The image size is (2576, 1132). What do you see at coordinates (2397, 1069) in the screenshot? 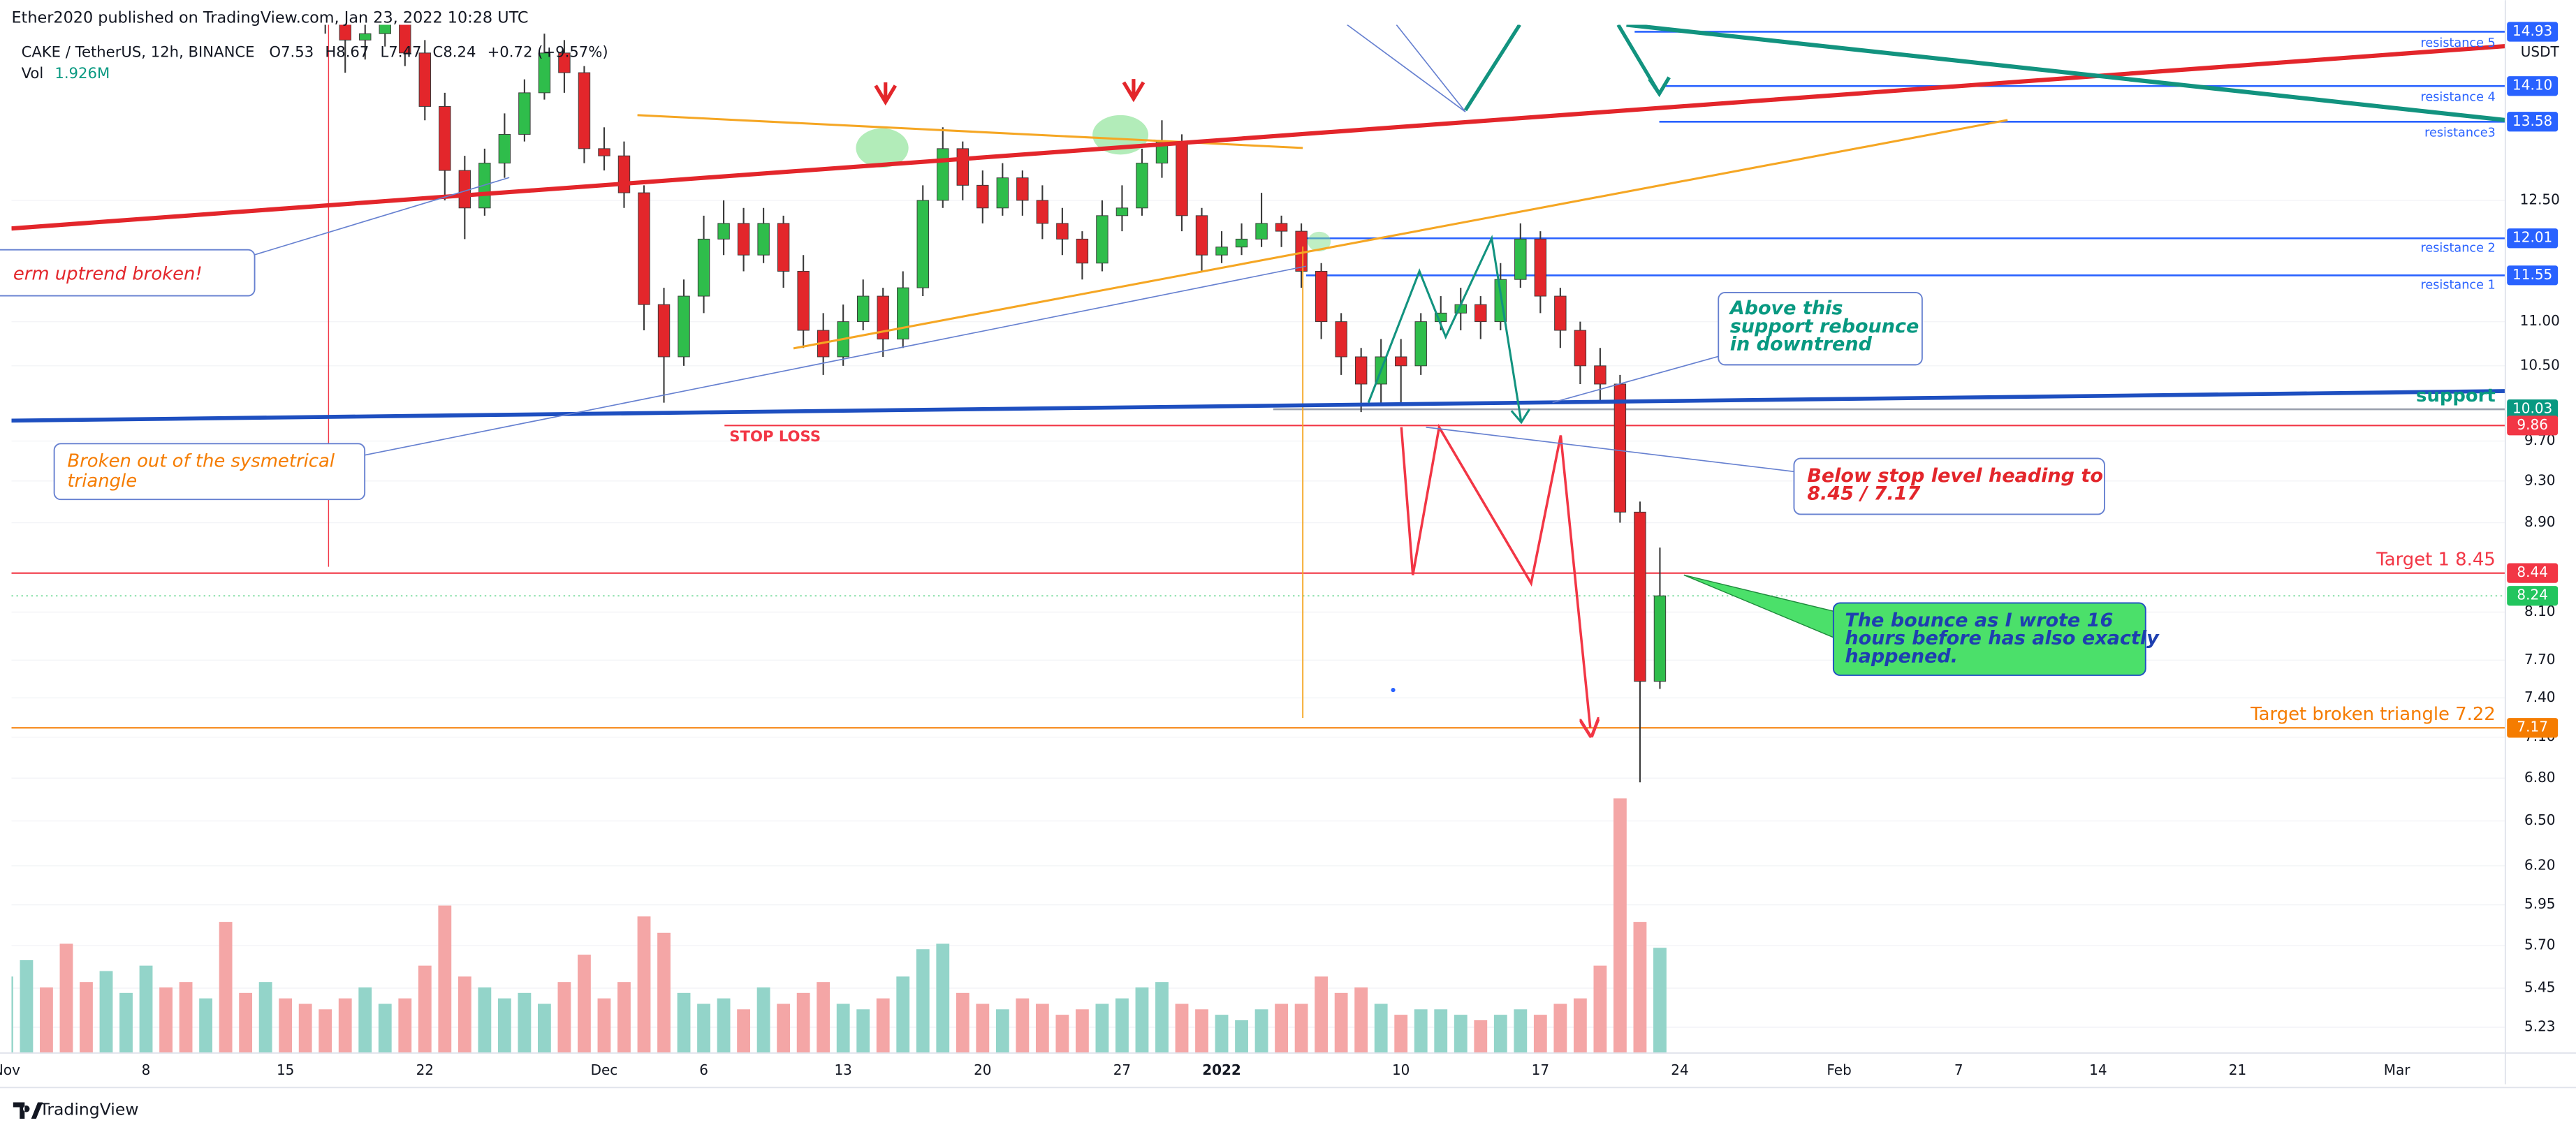
I see `x-tick-label: Mar` at bounding box center [2397, 1069].